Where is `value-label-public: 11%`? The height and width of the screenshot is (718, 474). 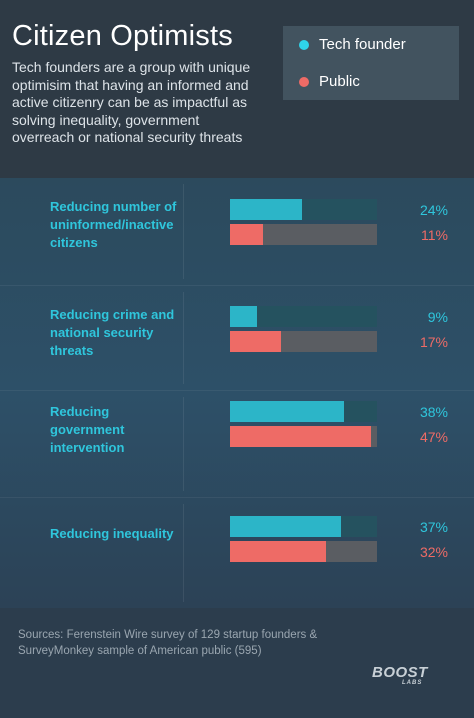 value-label-public: 11% is located at coordinates (434, 235).